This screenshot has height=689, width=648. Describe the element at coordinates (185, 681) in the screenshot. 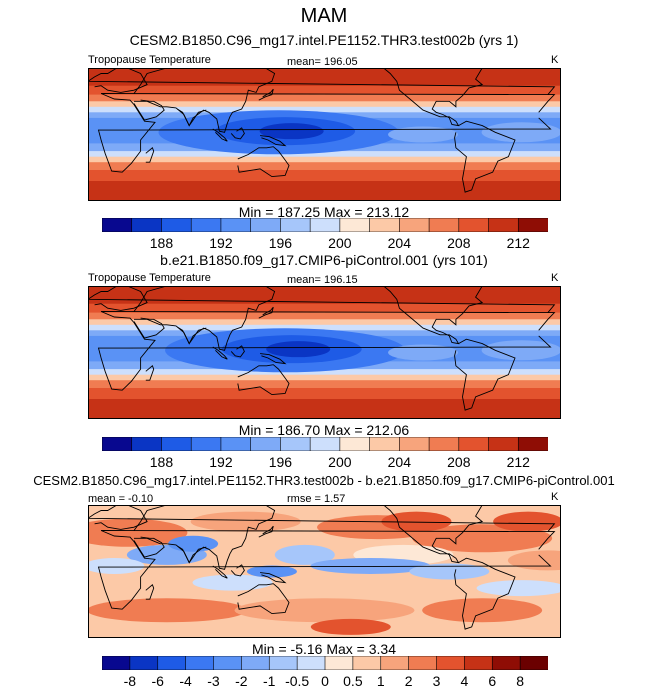

I see `panel-3-tick-2: -4` at that location.